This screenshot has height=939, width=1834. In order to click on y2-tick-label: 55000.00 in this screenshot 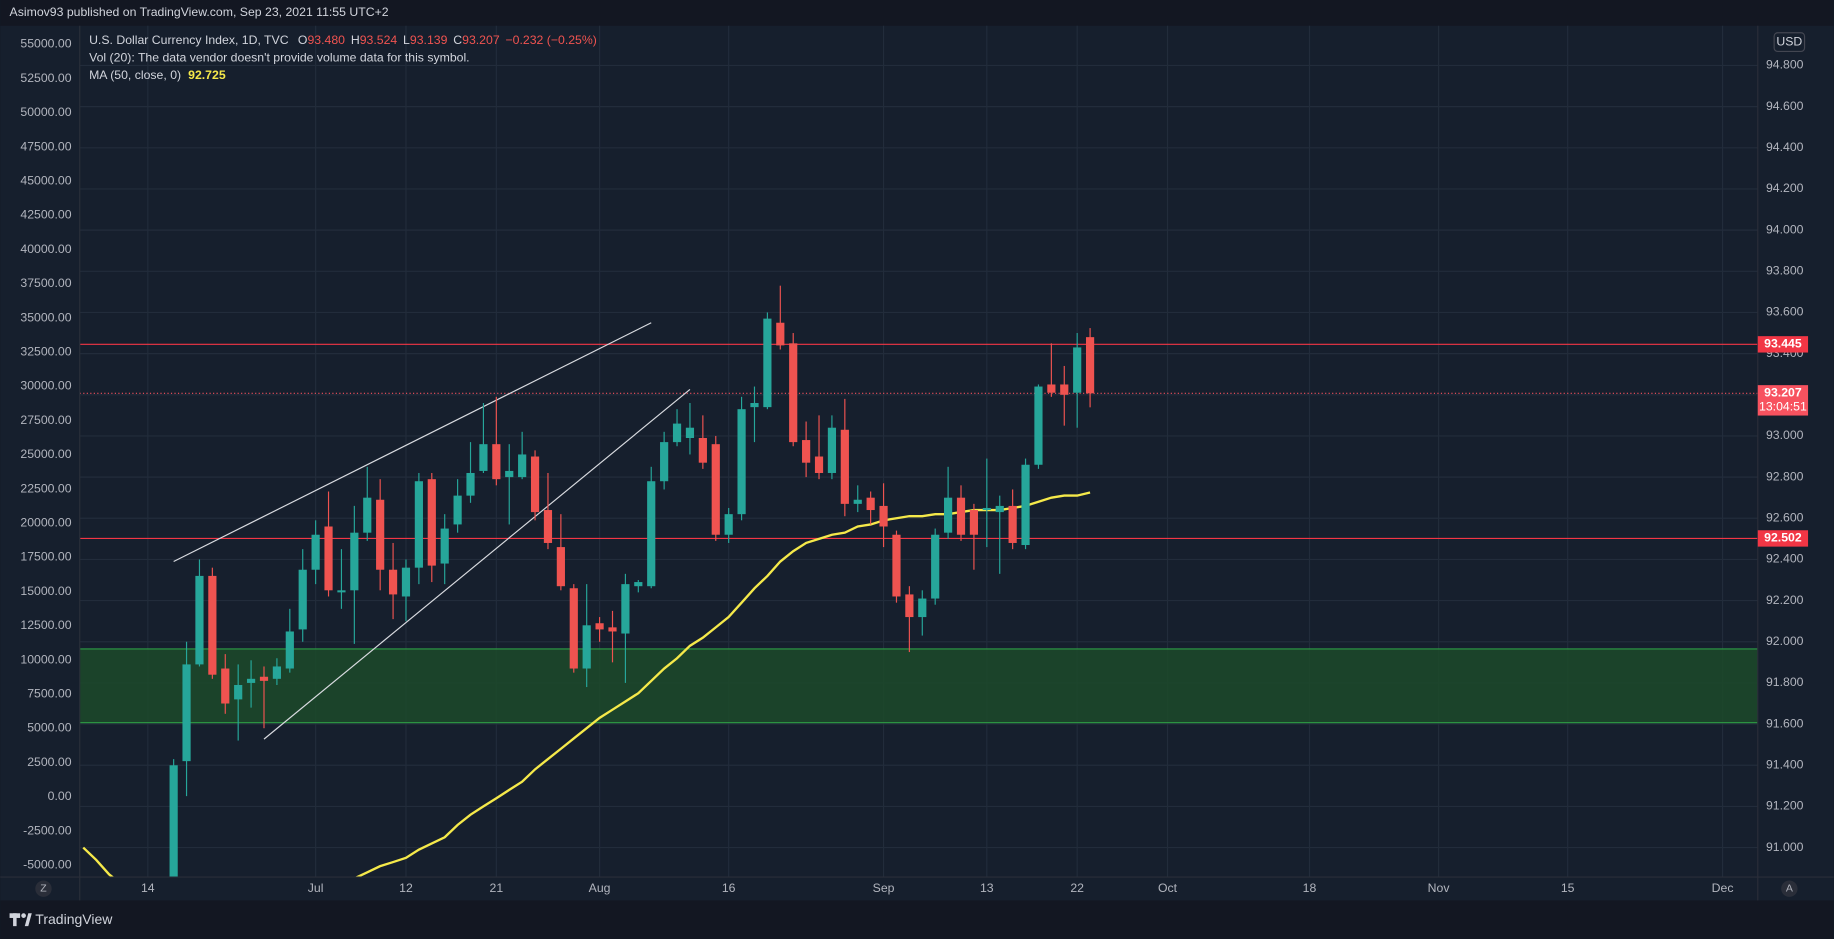, I will do `click(45, 44)`.